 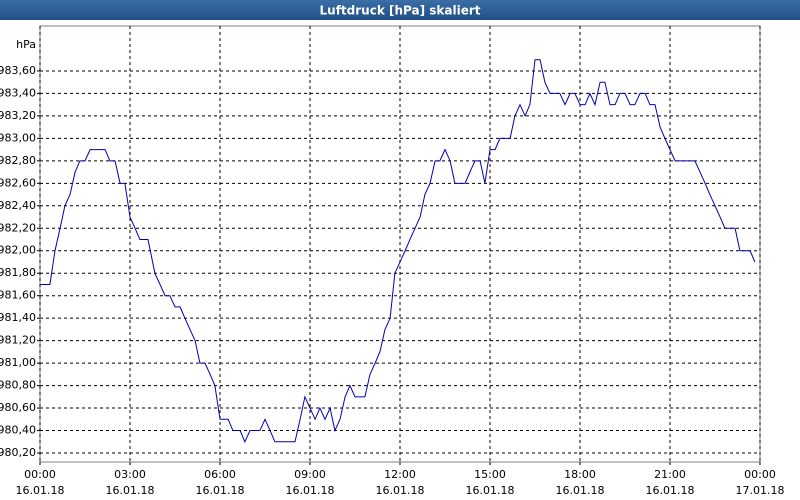 What do you see at coordinates (18, 317) in the screenshot?
I see `y-tick-label: 981,40` at bounding box center [18, 317].